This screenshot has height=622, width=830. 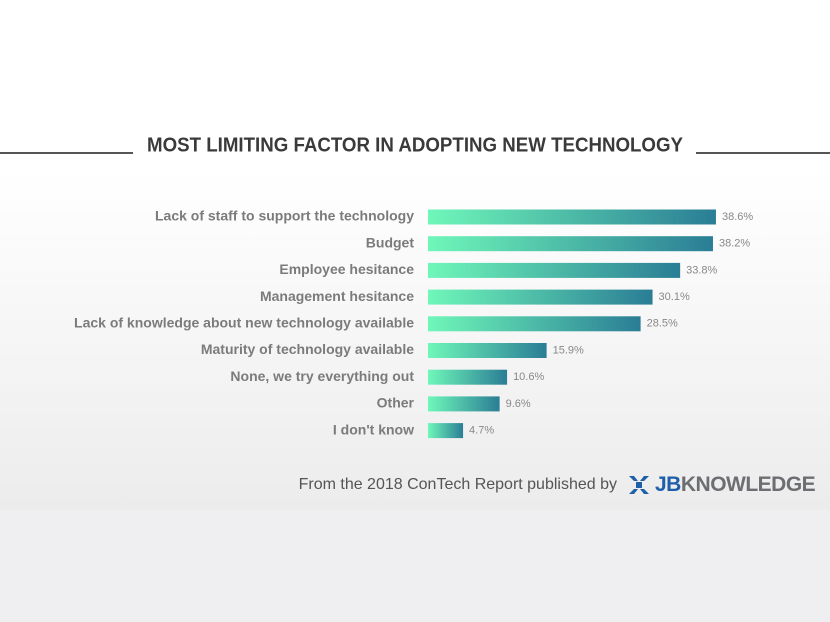 I want to click on value-label: 33.8%, so click(x=701, y=270).